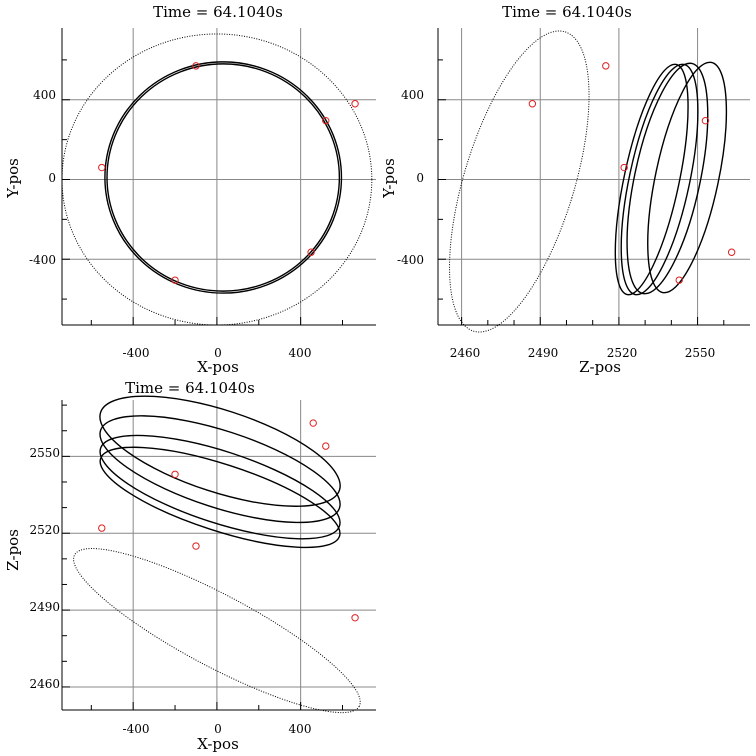 This screenshot has height=756, width=756. I want to click on panel-xy-title: Time = 64.1040s, so click(218, 12).